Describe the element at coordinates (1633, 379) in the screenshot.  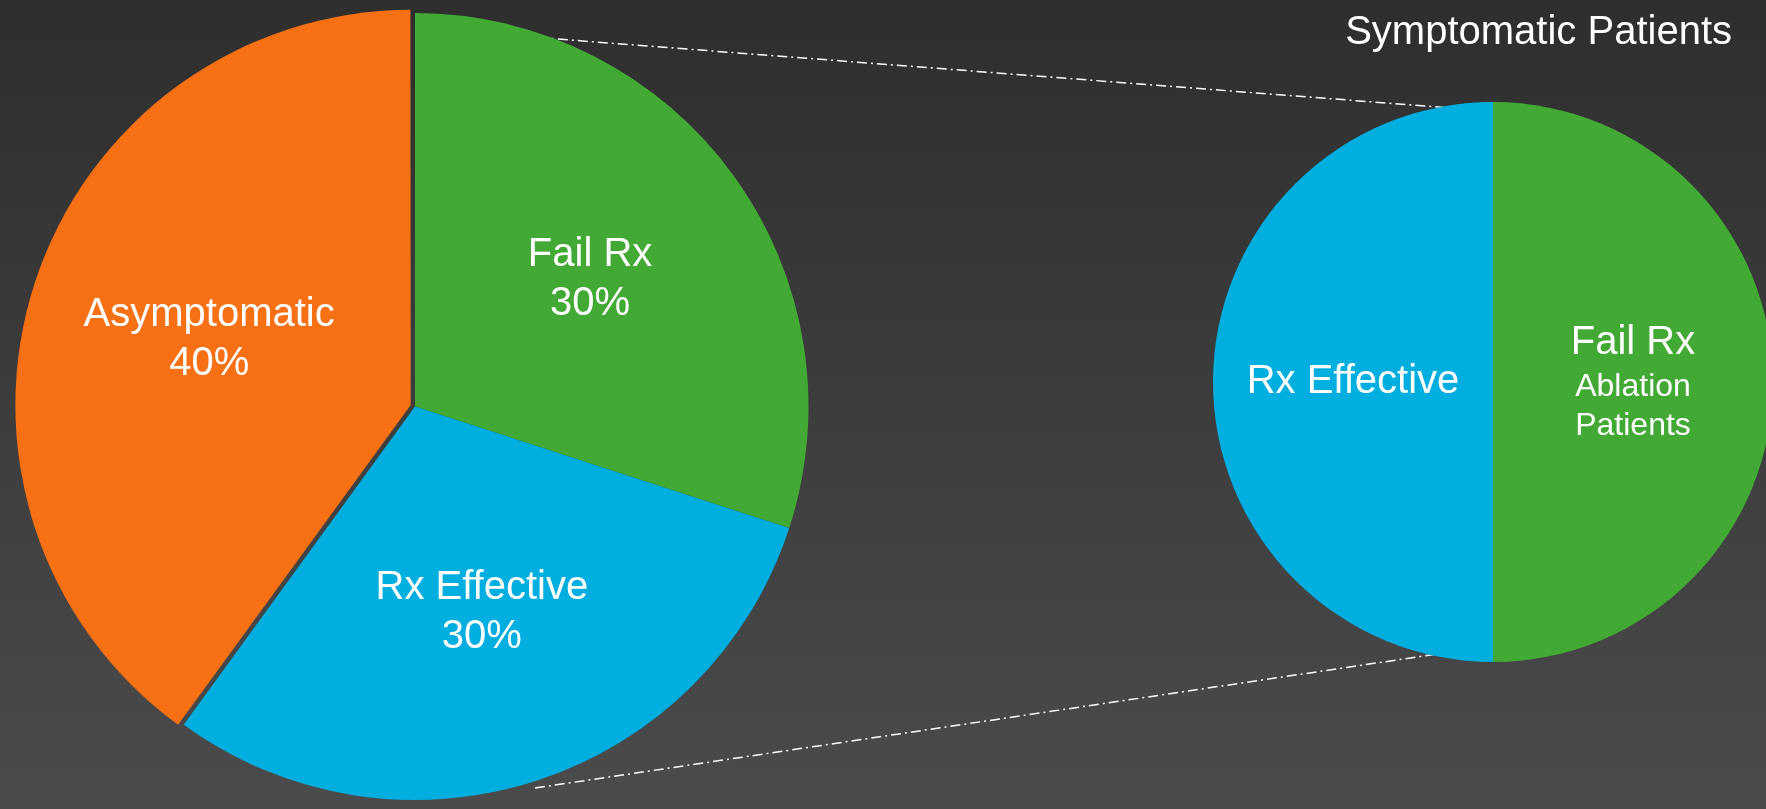
I see `slice-label: Fail Rx Ablation Patients` at that location.